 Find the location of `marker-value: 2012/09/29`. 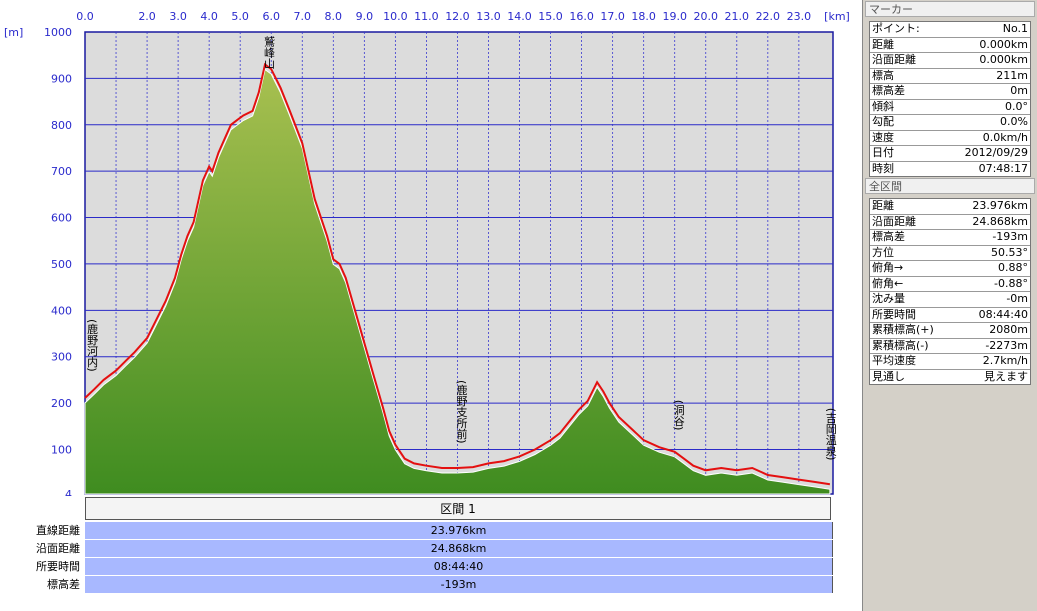

marker-value: 2012/09/29 is located at coordinates (996, 152).